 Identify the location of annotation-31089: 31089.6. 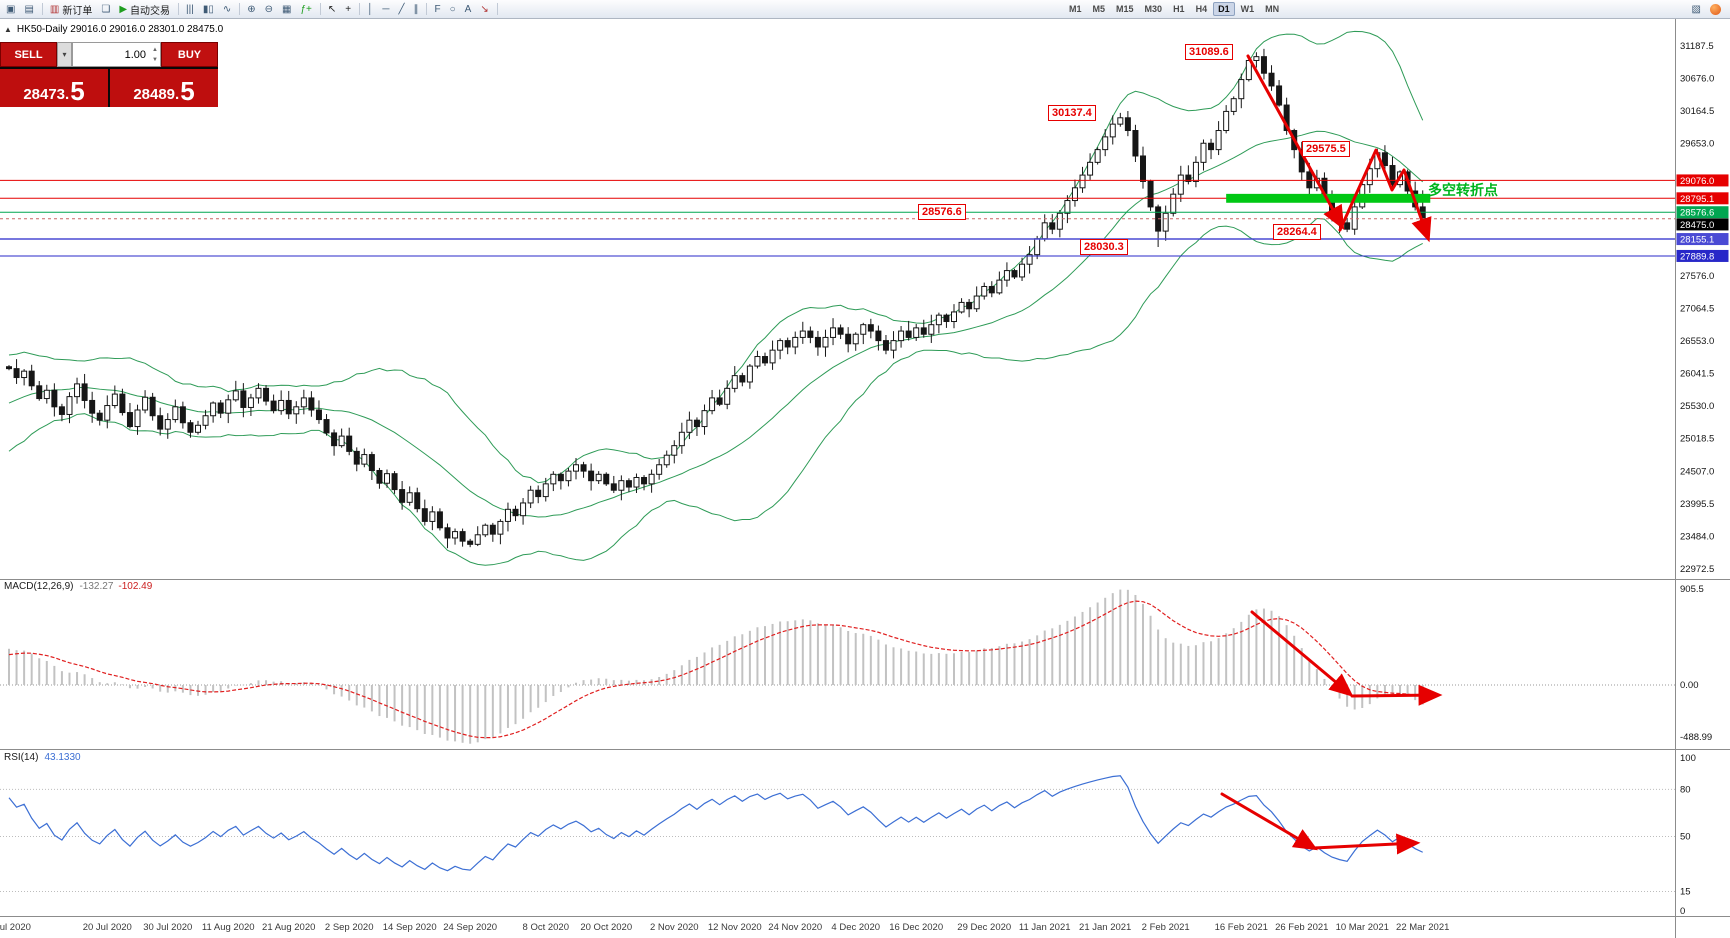
(1209, 52).